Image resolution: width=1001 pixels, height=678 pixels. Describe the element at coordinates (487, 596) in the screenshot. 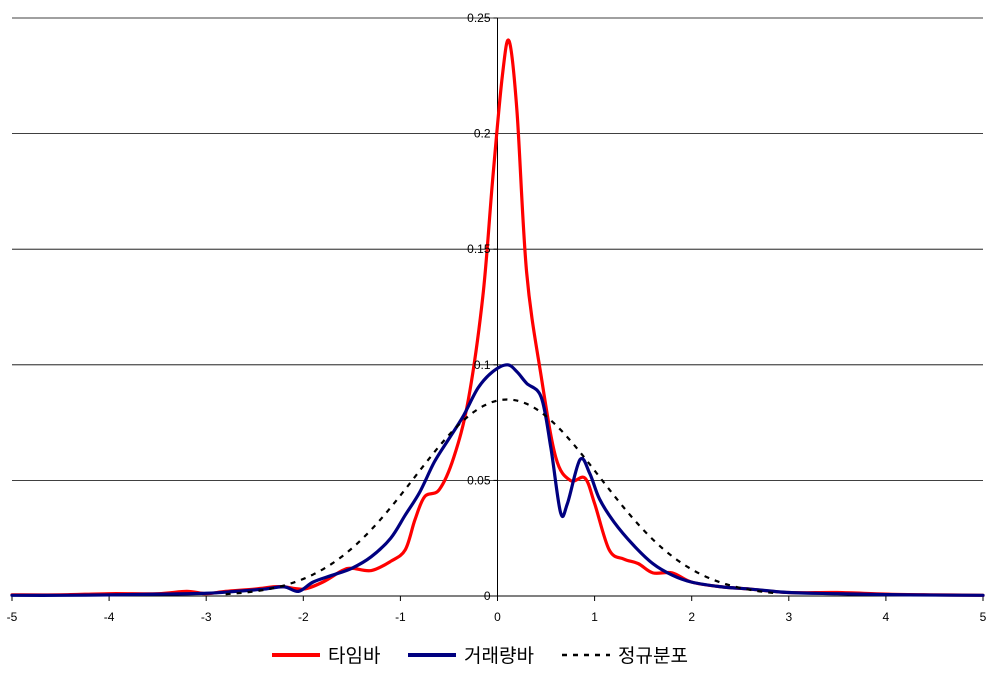

I see `y-tick-label: 0` at that location.